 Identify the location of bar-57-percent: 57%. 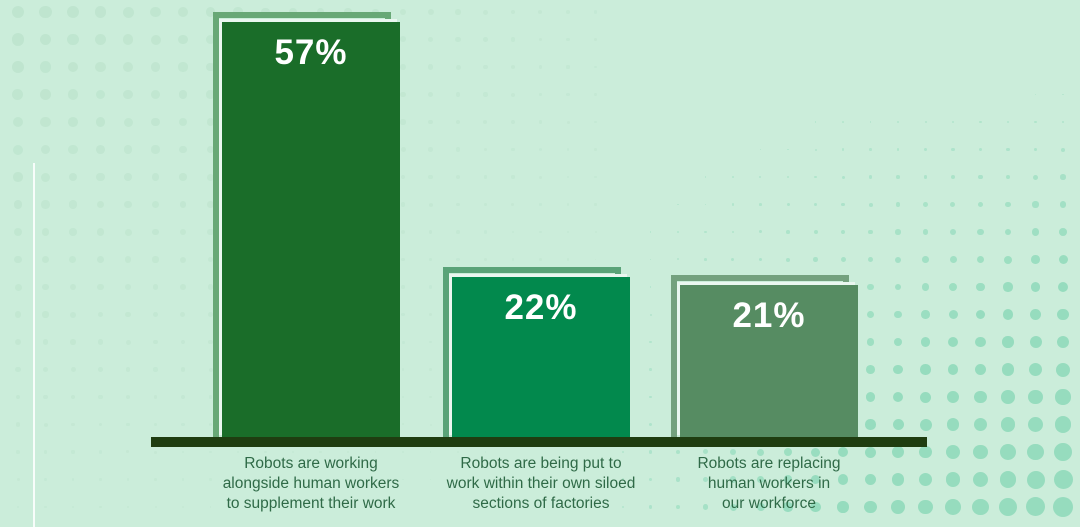
(311, 230).